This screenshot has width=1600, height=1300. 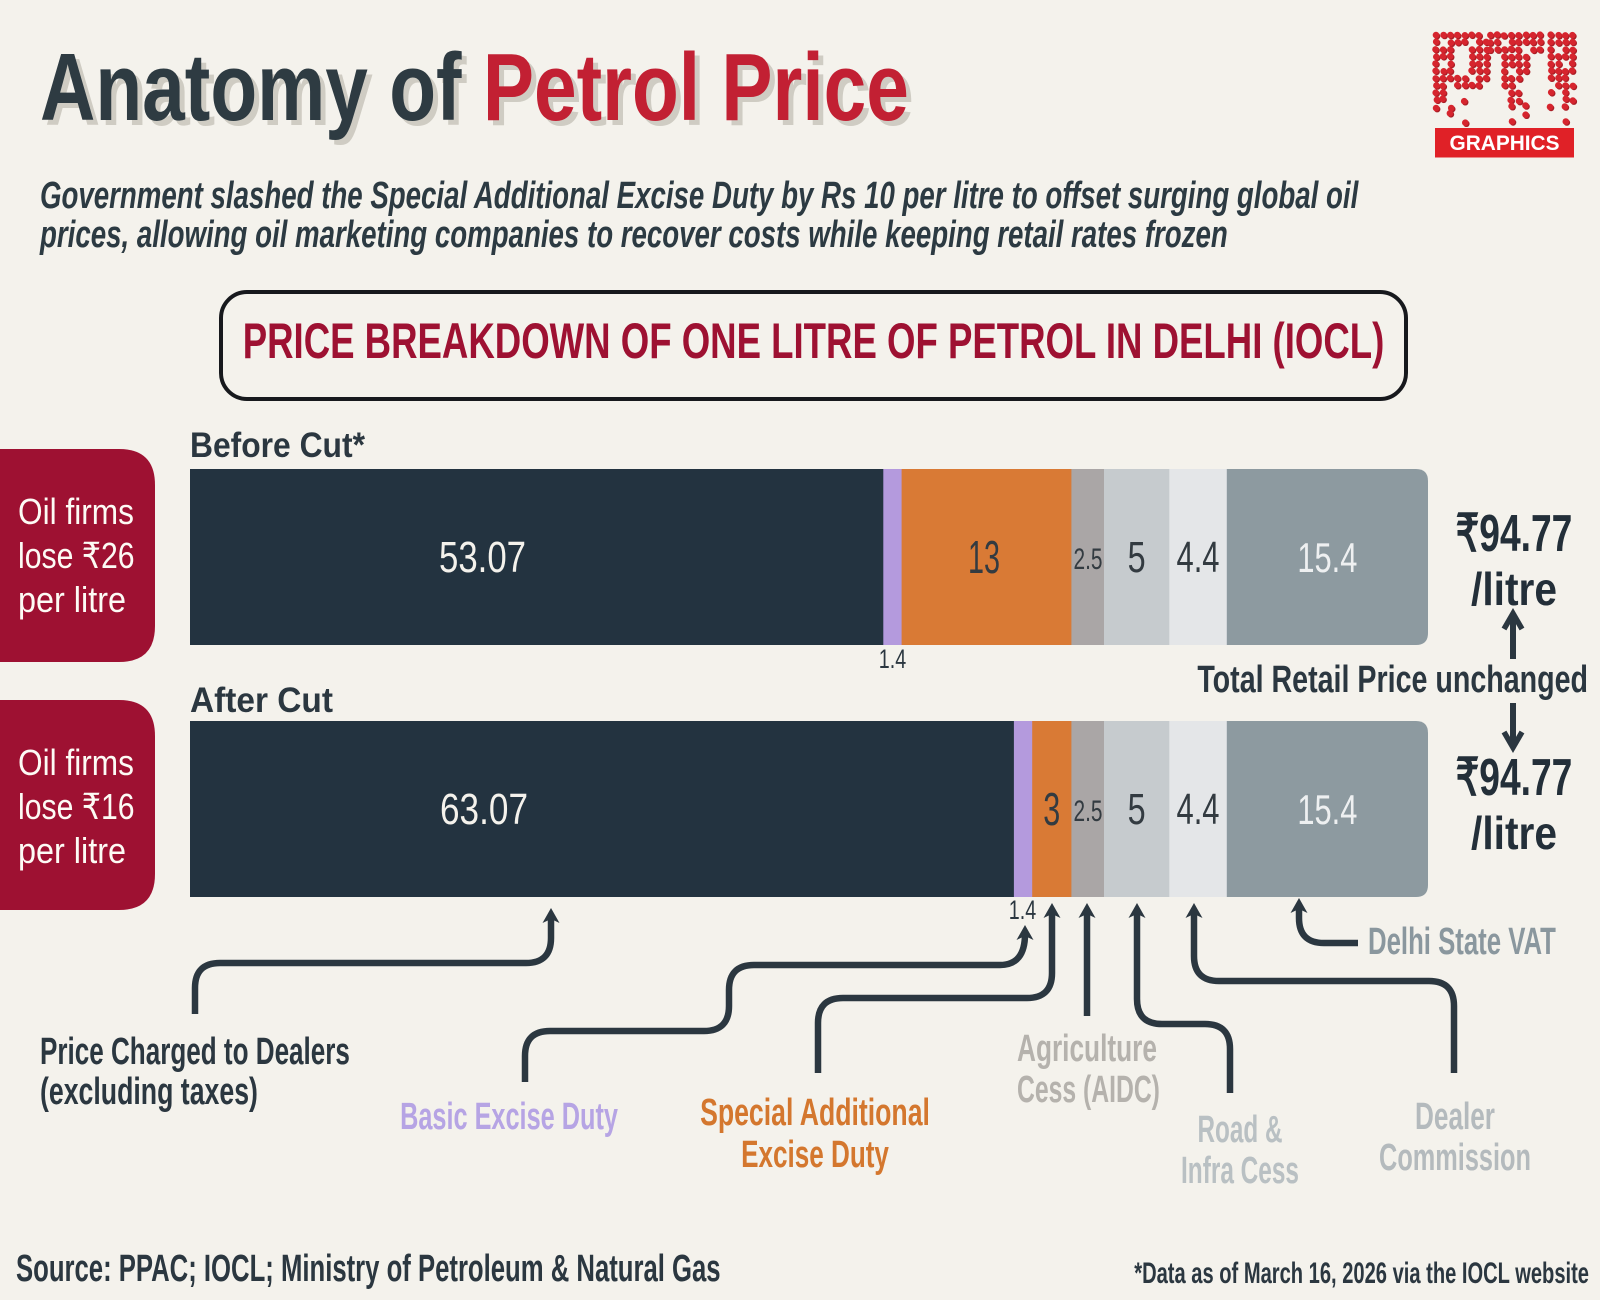 I want to click on svg-text: lose ₹16, so click(x=76, y=808).